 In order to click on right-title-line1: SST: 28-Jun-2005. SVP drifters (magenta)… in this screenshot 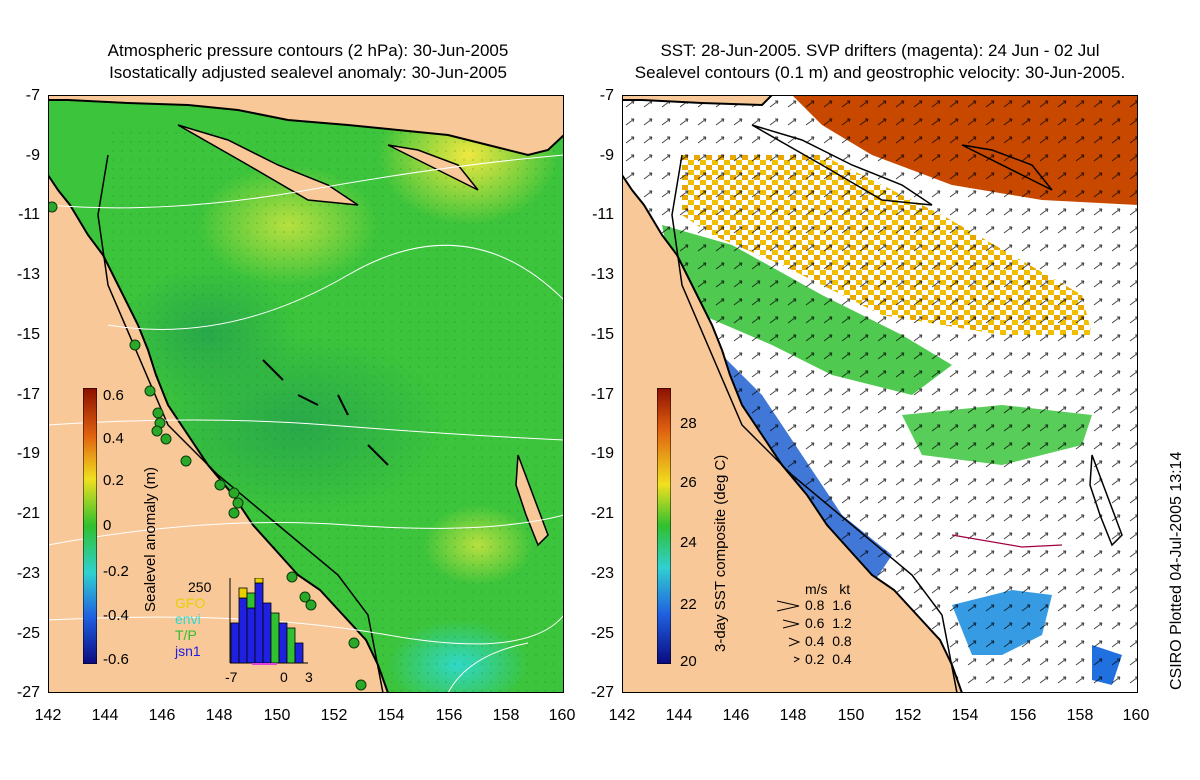, I will do `click(880, 50)`.